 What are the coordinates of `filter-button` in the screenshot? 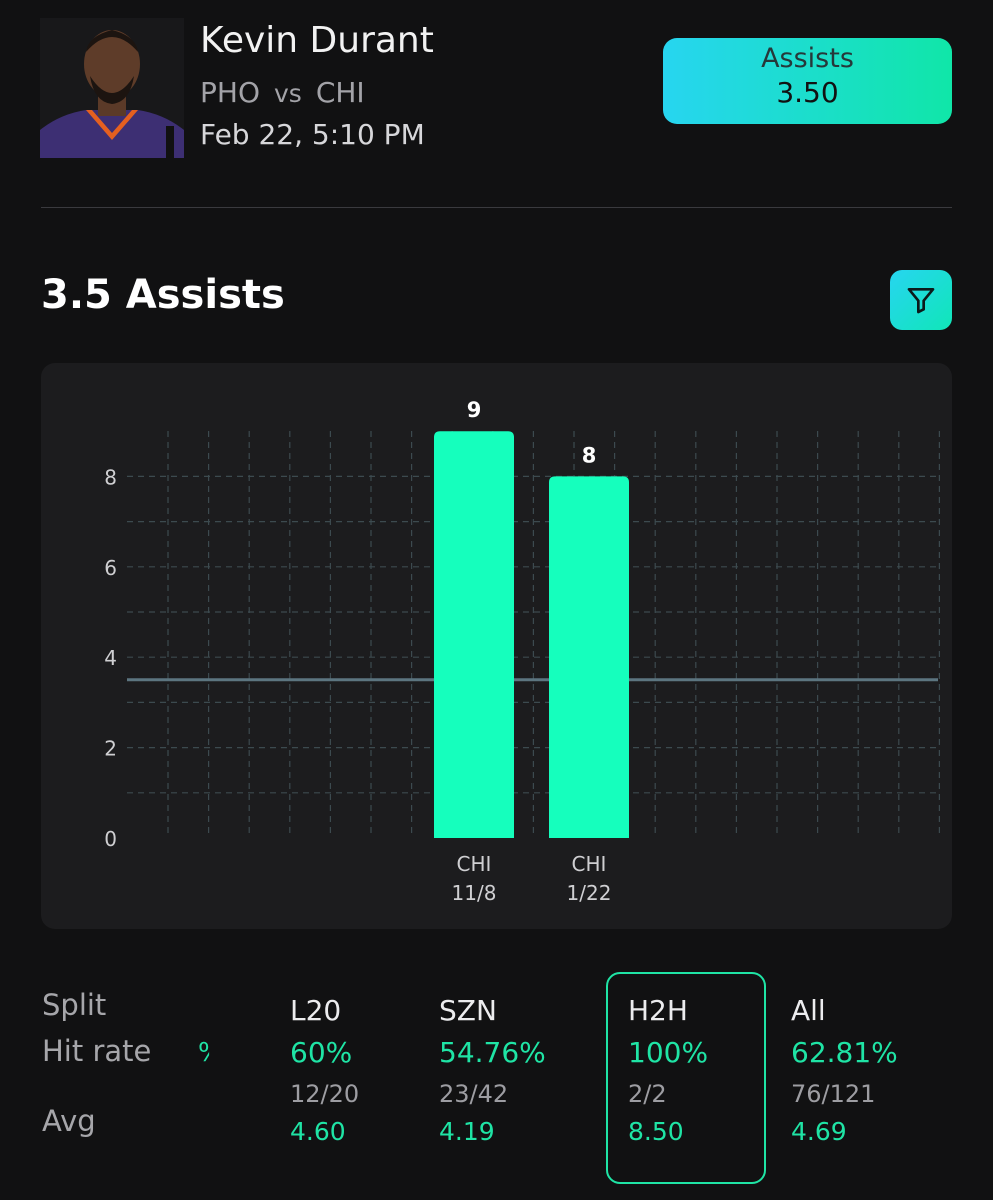 It's located at (921, 300).